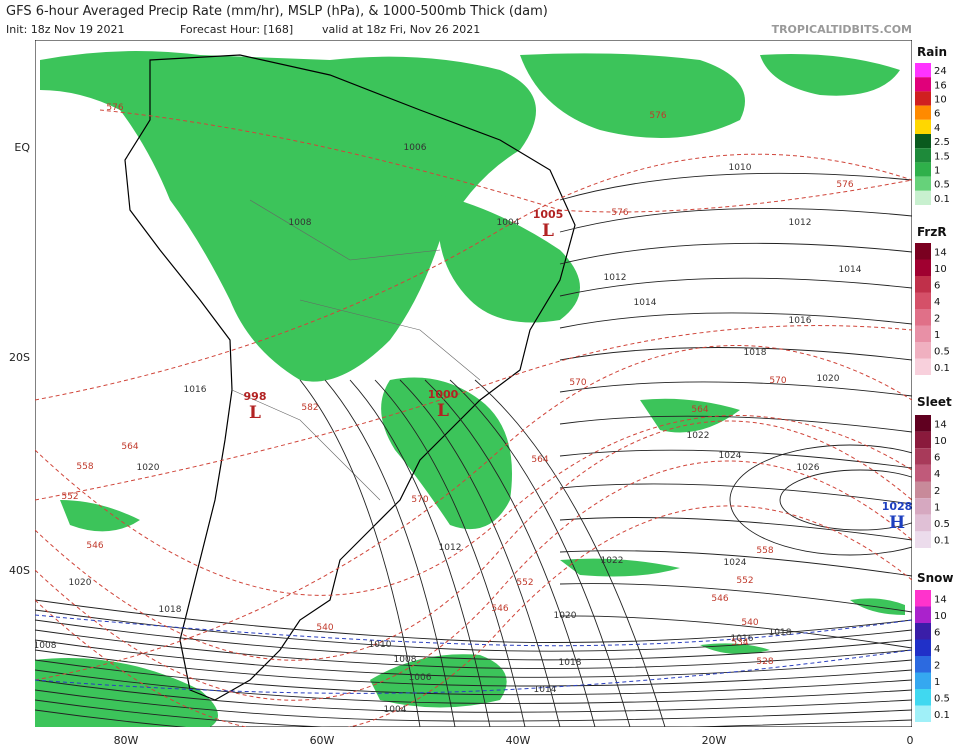  What do you see at coordinates (19, 570) in the screenshot?
I see `latitude-label: 40S` at bounding box center [19, 570].